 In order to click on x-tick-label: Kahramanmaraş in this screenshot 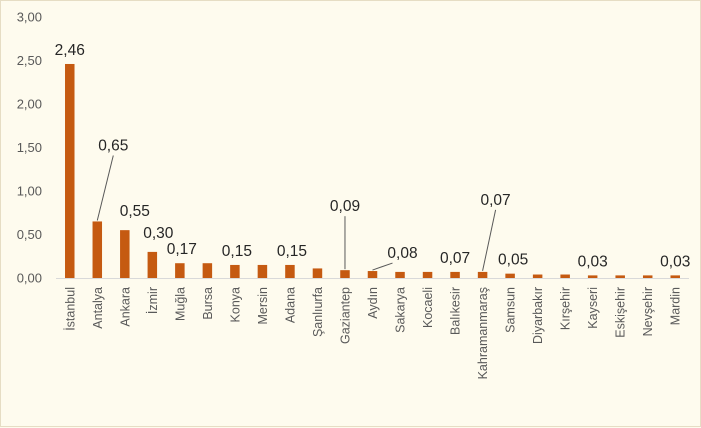, I will do `click(483, 333)`.